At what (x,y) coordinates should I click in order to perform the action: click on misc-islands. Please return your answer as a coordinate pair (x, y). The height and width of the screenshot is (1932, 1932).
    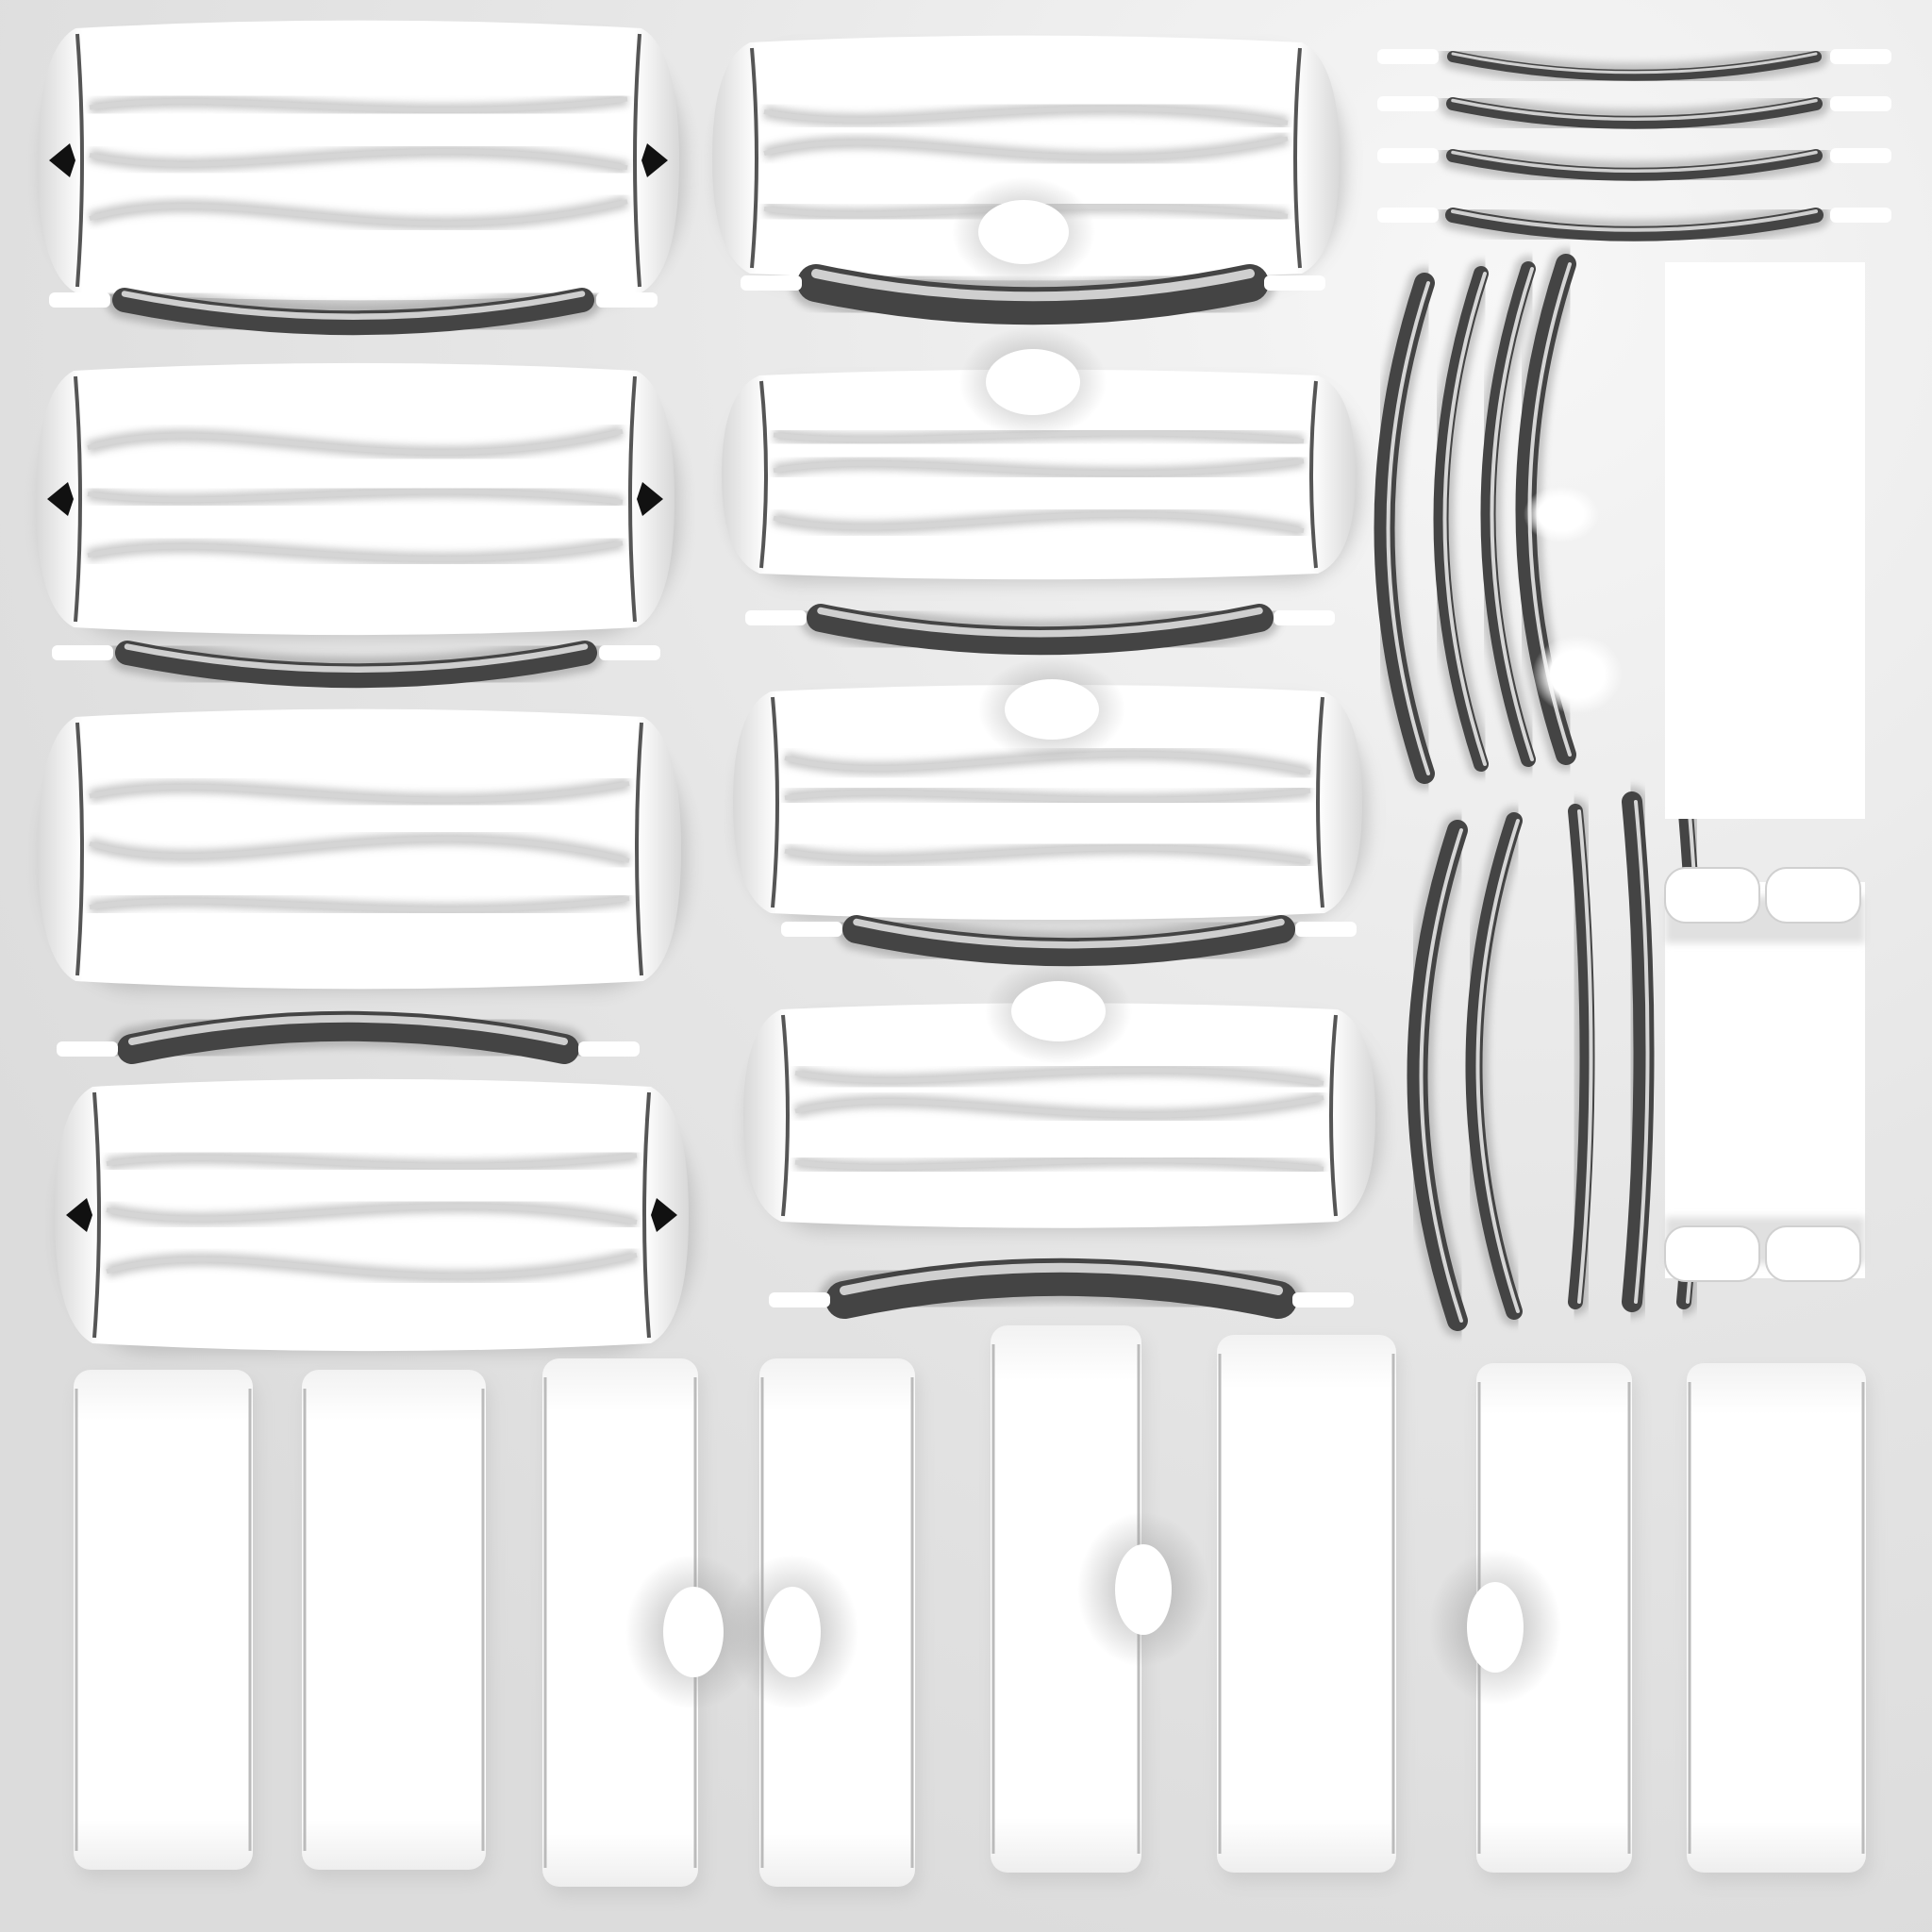
    Looking at the image, I should click on (1694, 772).